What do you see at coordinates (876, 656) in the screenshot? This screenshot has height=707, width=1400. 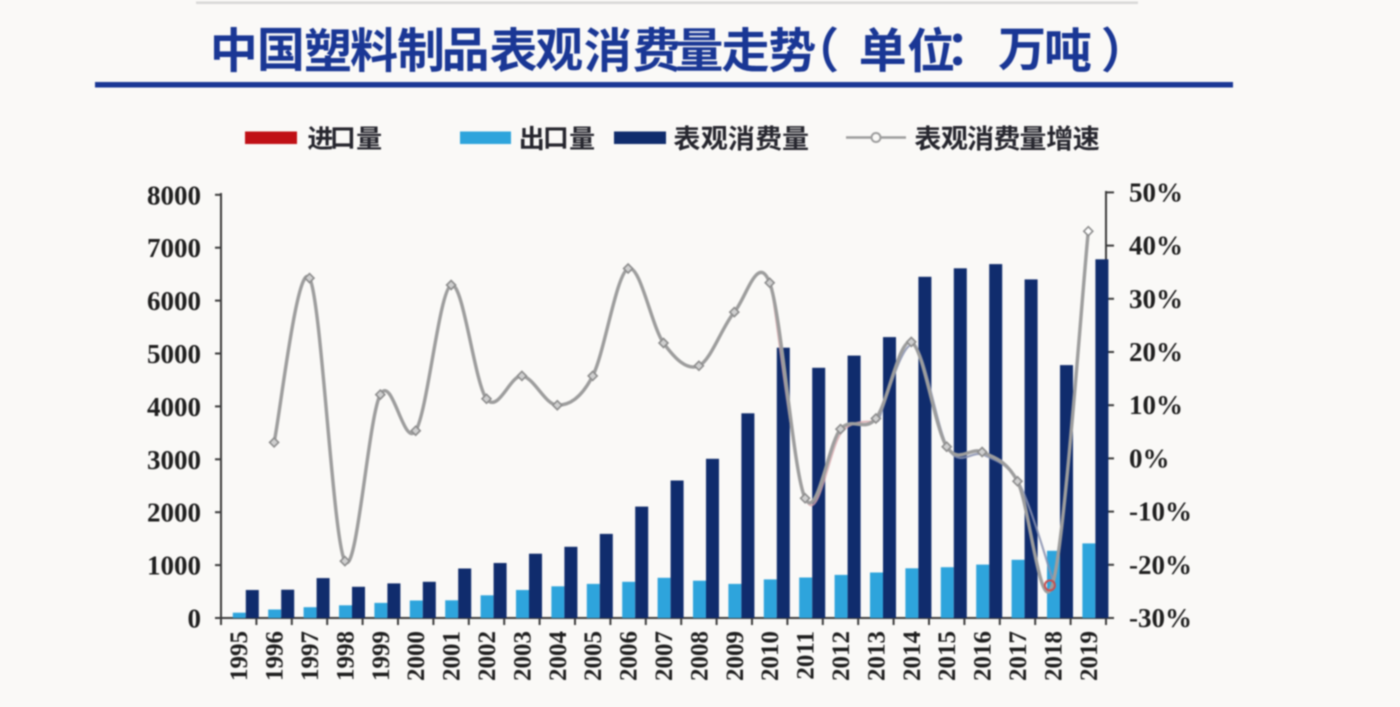 I see `svg-text: 2013` at bounding box center [876, 656].